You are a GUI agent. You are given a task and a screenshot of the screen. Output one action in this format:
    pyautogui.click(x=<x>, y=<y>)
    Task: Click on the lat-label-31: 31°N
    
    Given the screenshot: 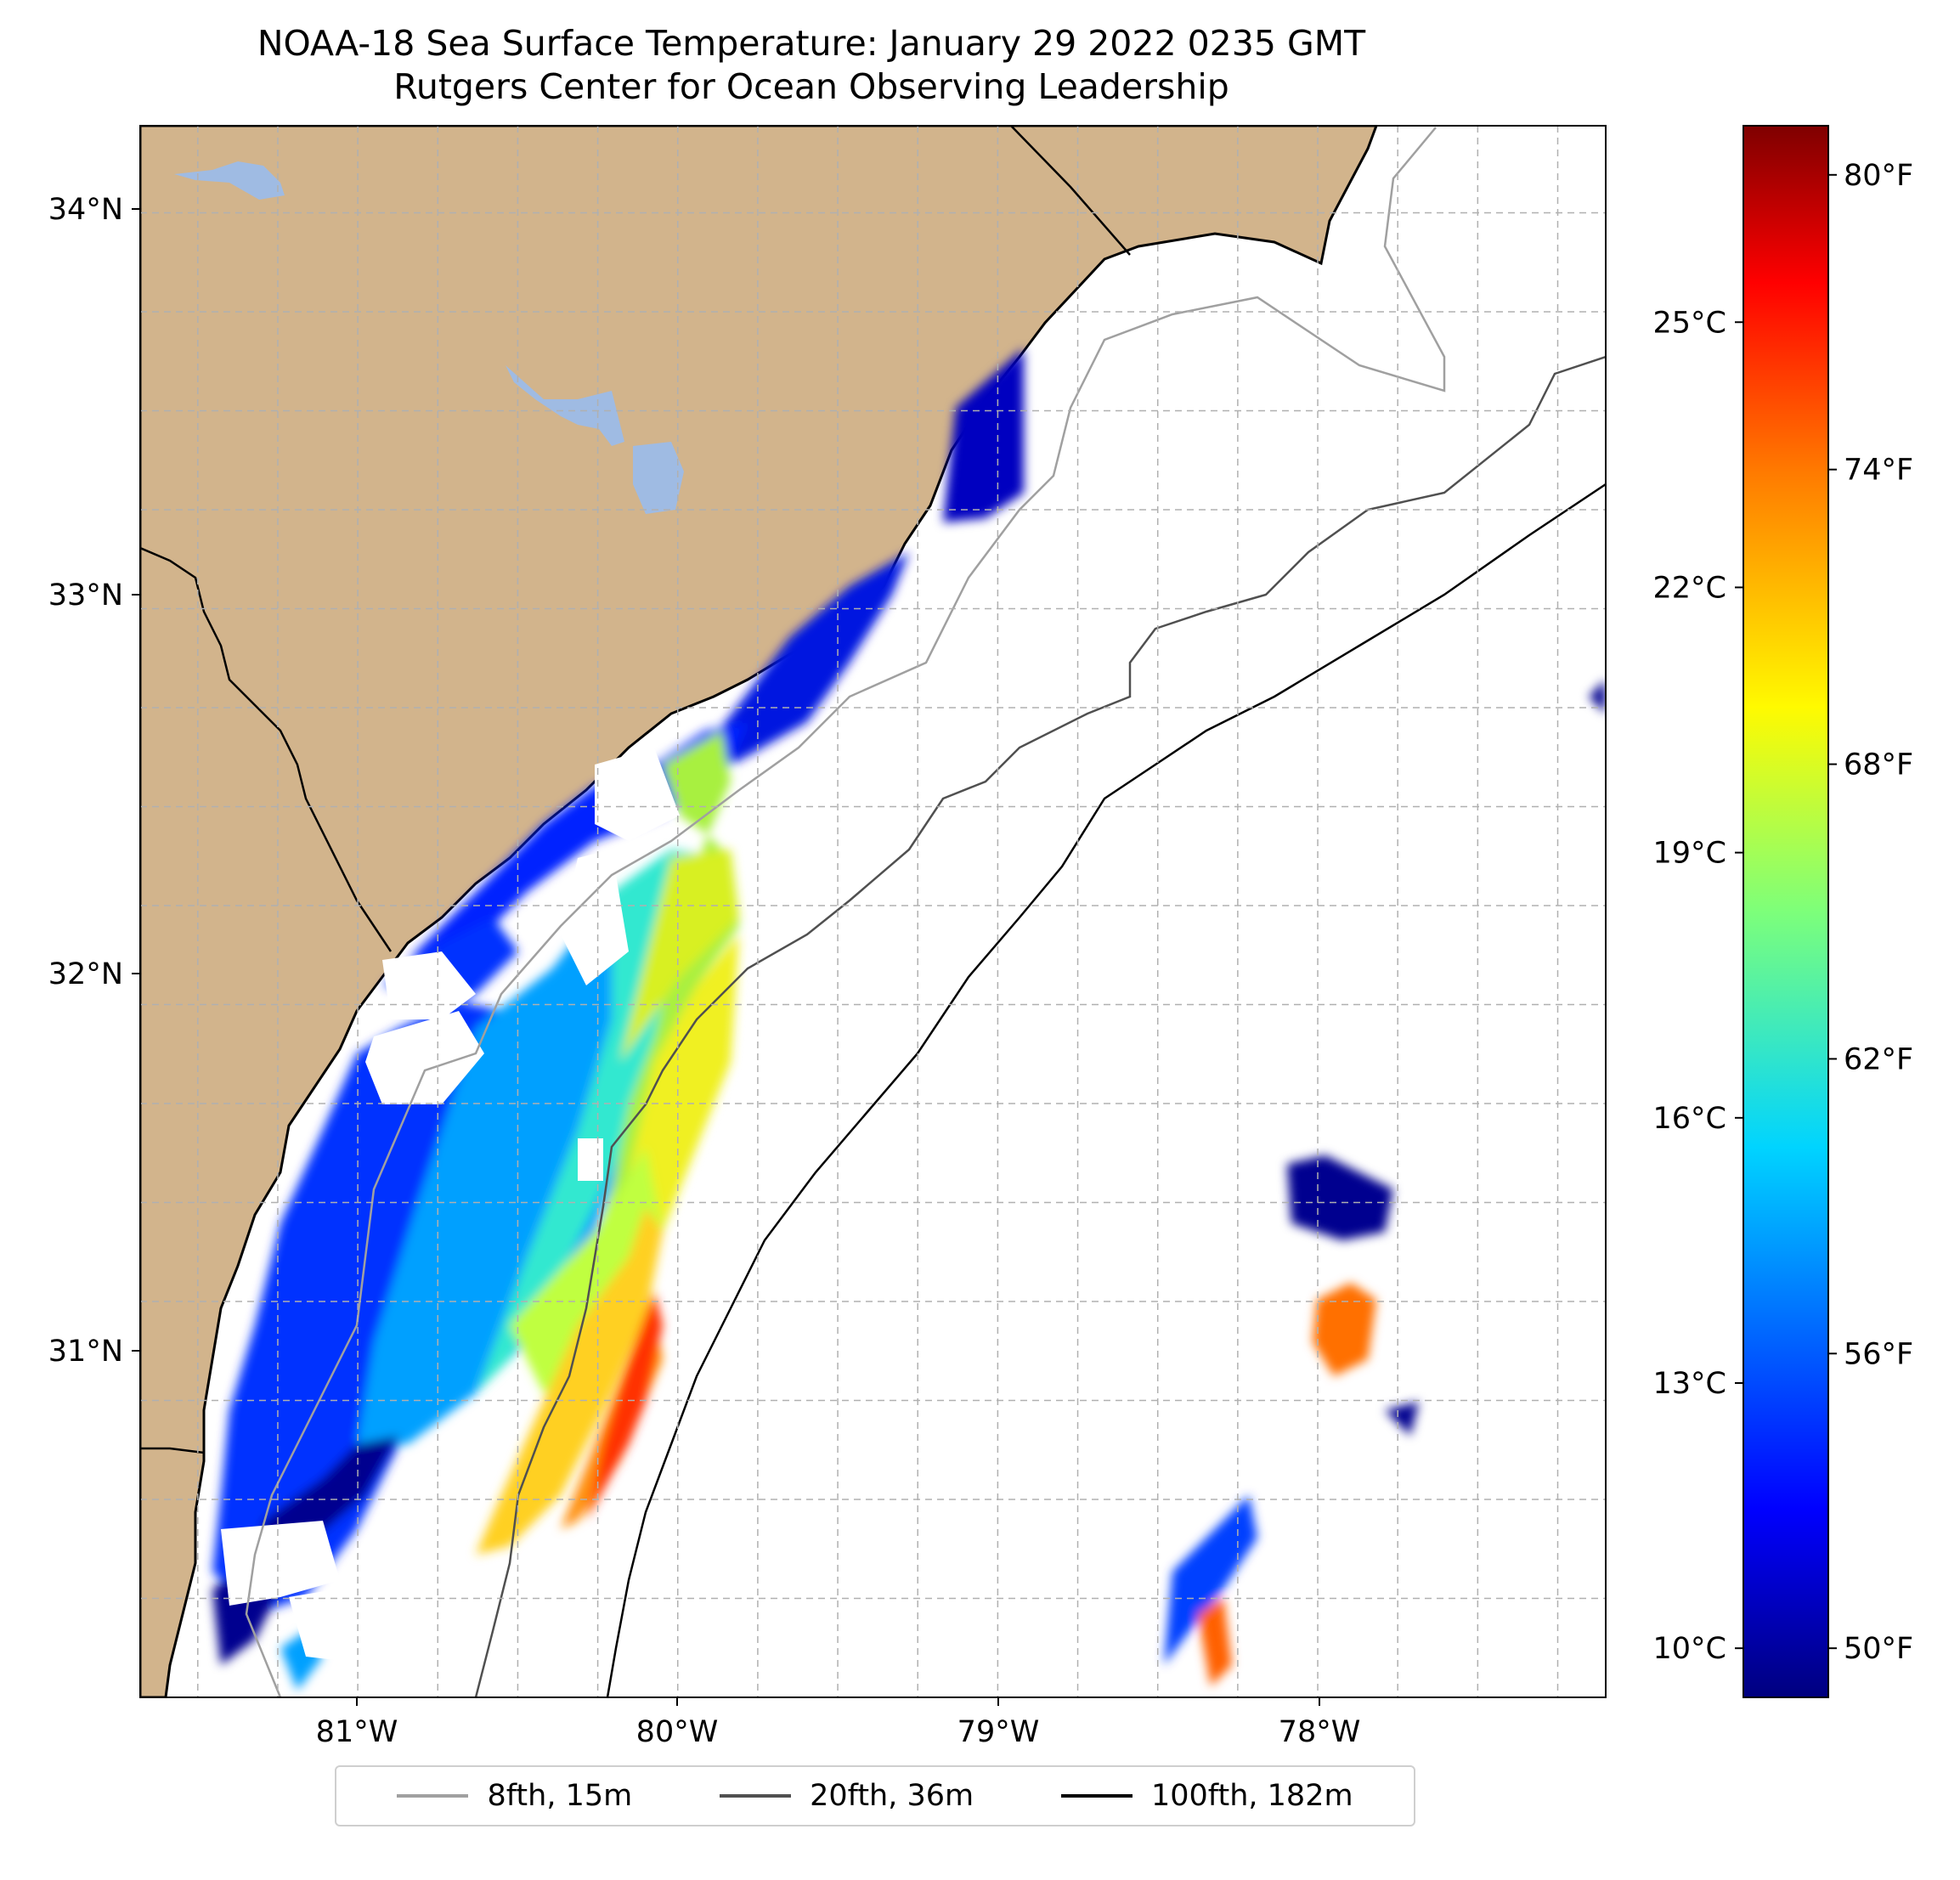 What is the action you would take?
    pyautogui.click(x=85, y=1352)
    